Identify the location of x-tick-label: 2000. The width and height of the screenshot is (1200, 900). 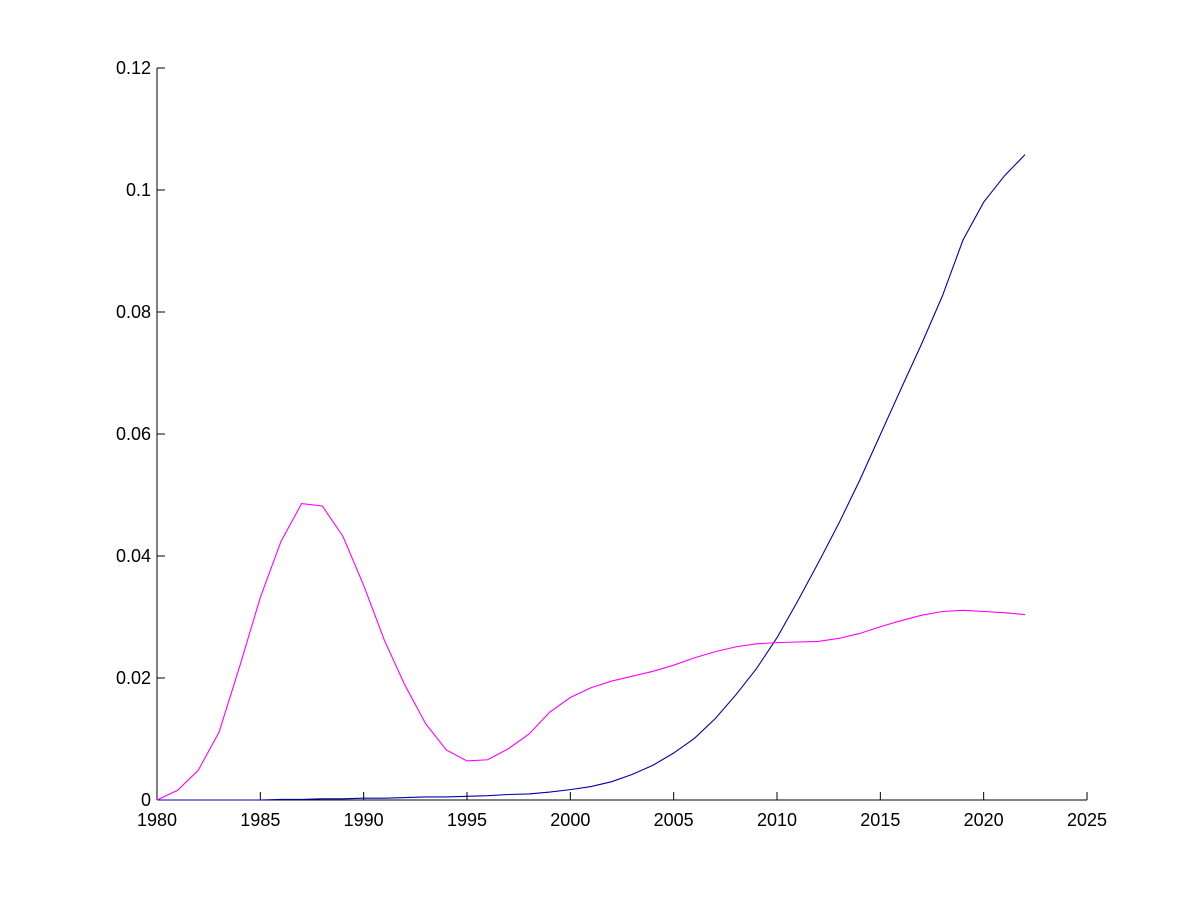
(570, 820).